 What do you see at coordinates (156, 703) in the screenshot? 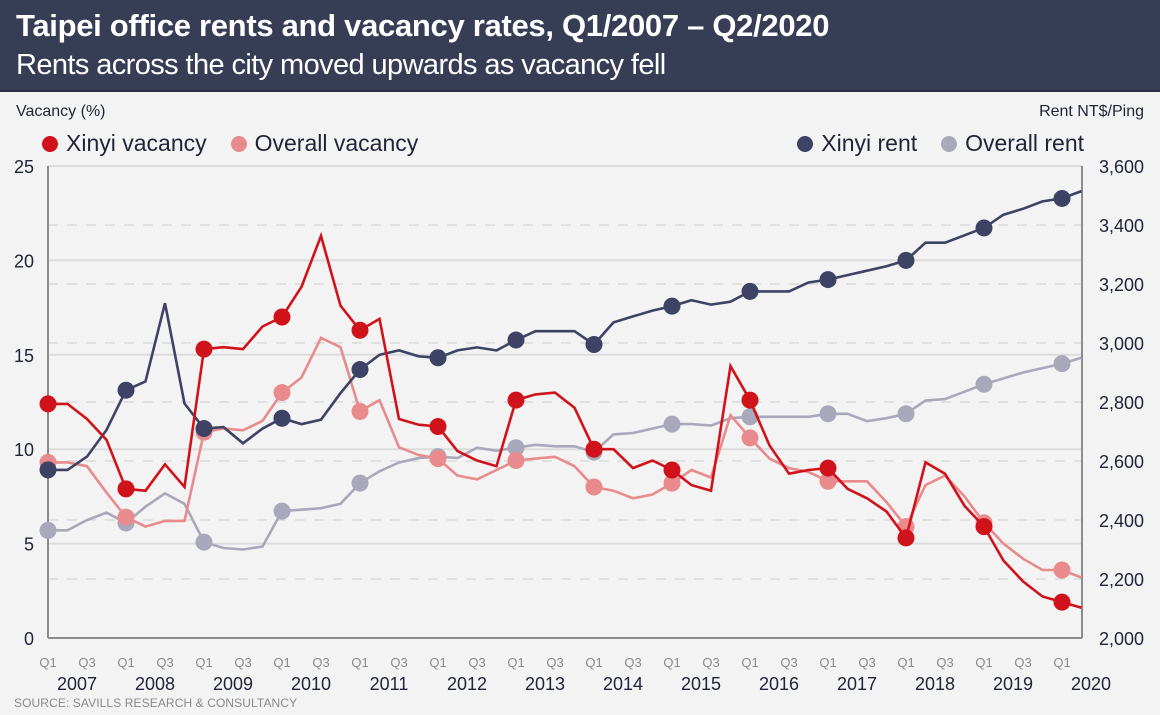
I see `source-note: SOURCE: SAVILLS RESEARCH & CONSULTANCY` at bounding box center [156, 703].